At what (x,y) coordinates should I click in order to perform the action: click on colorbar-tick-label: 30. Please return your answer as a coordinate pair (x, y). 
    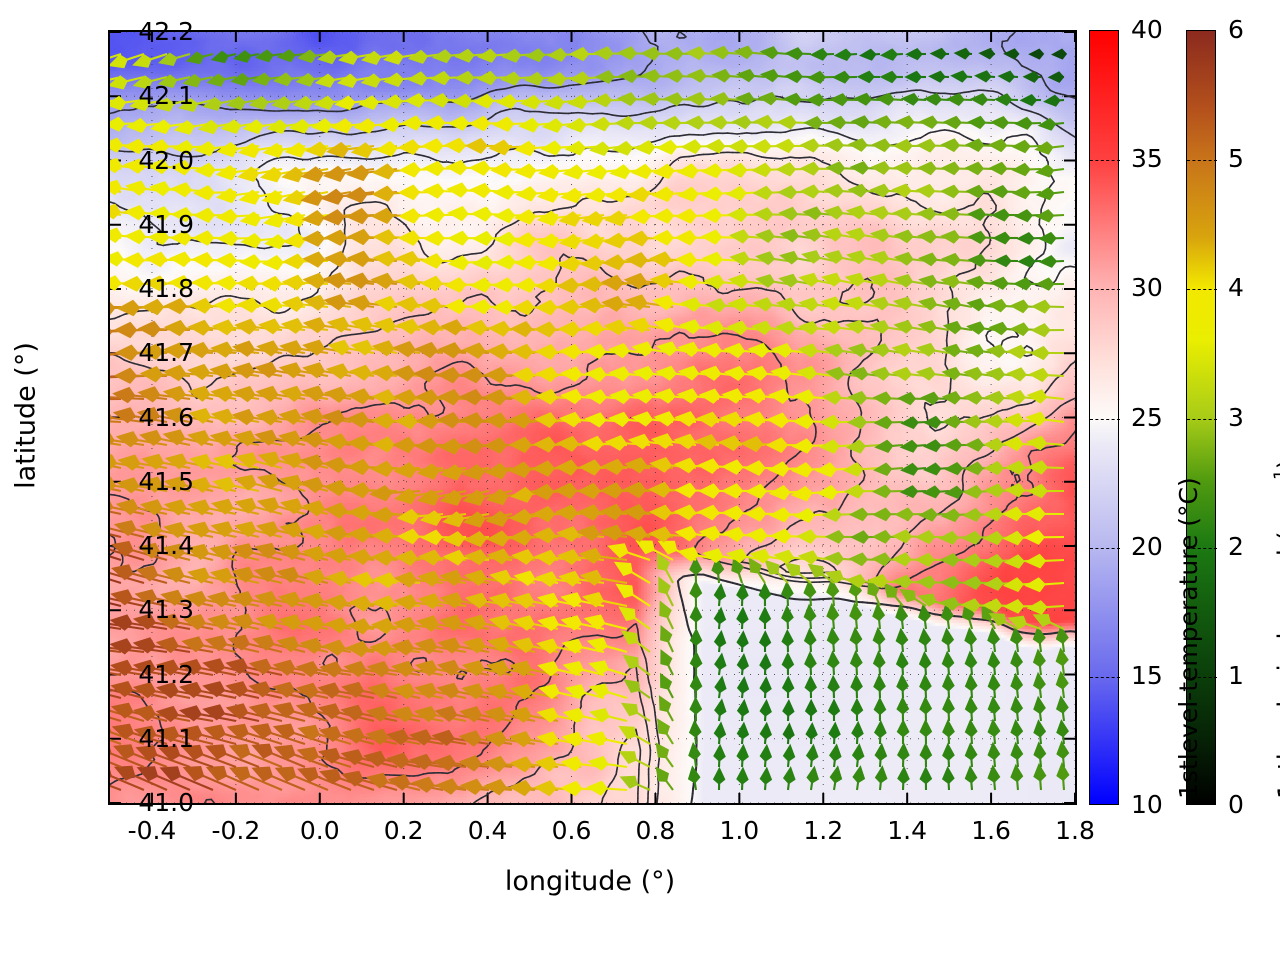
    Looking at the image, I should click on (1147, 288).